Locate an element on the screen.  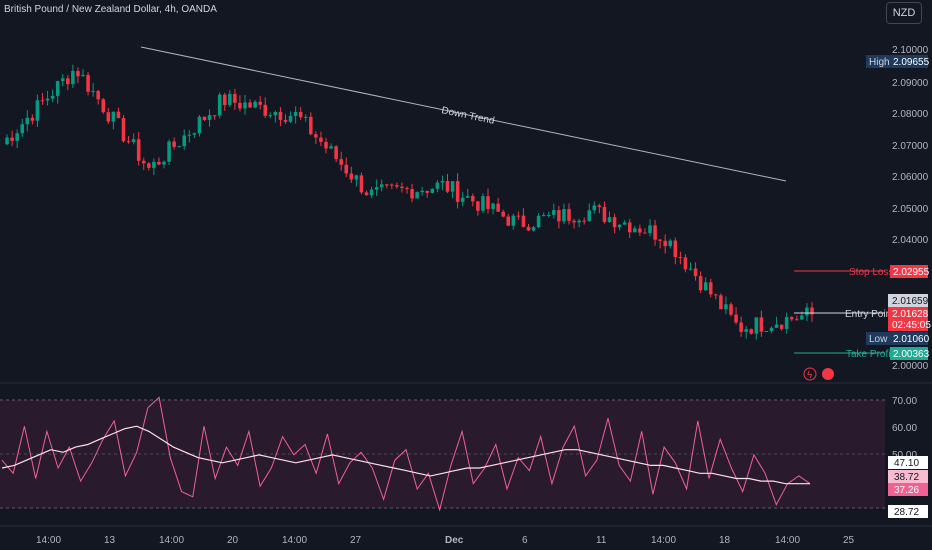
price-tick: 2.09000 is located at coordinates (910, 83).